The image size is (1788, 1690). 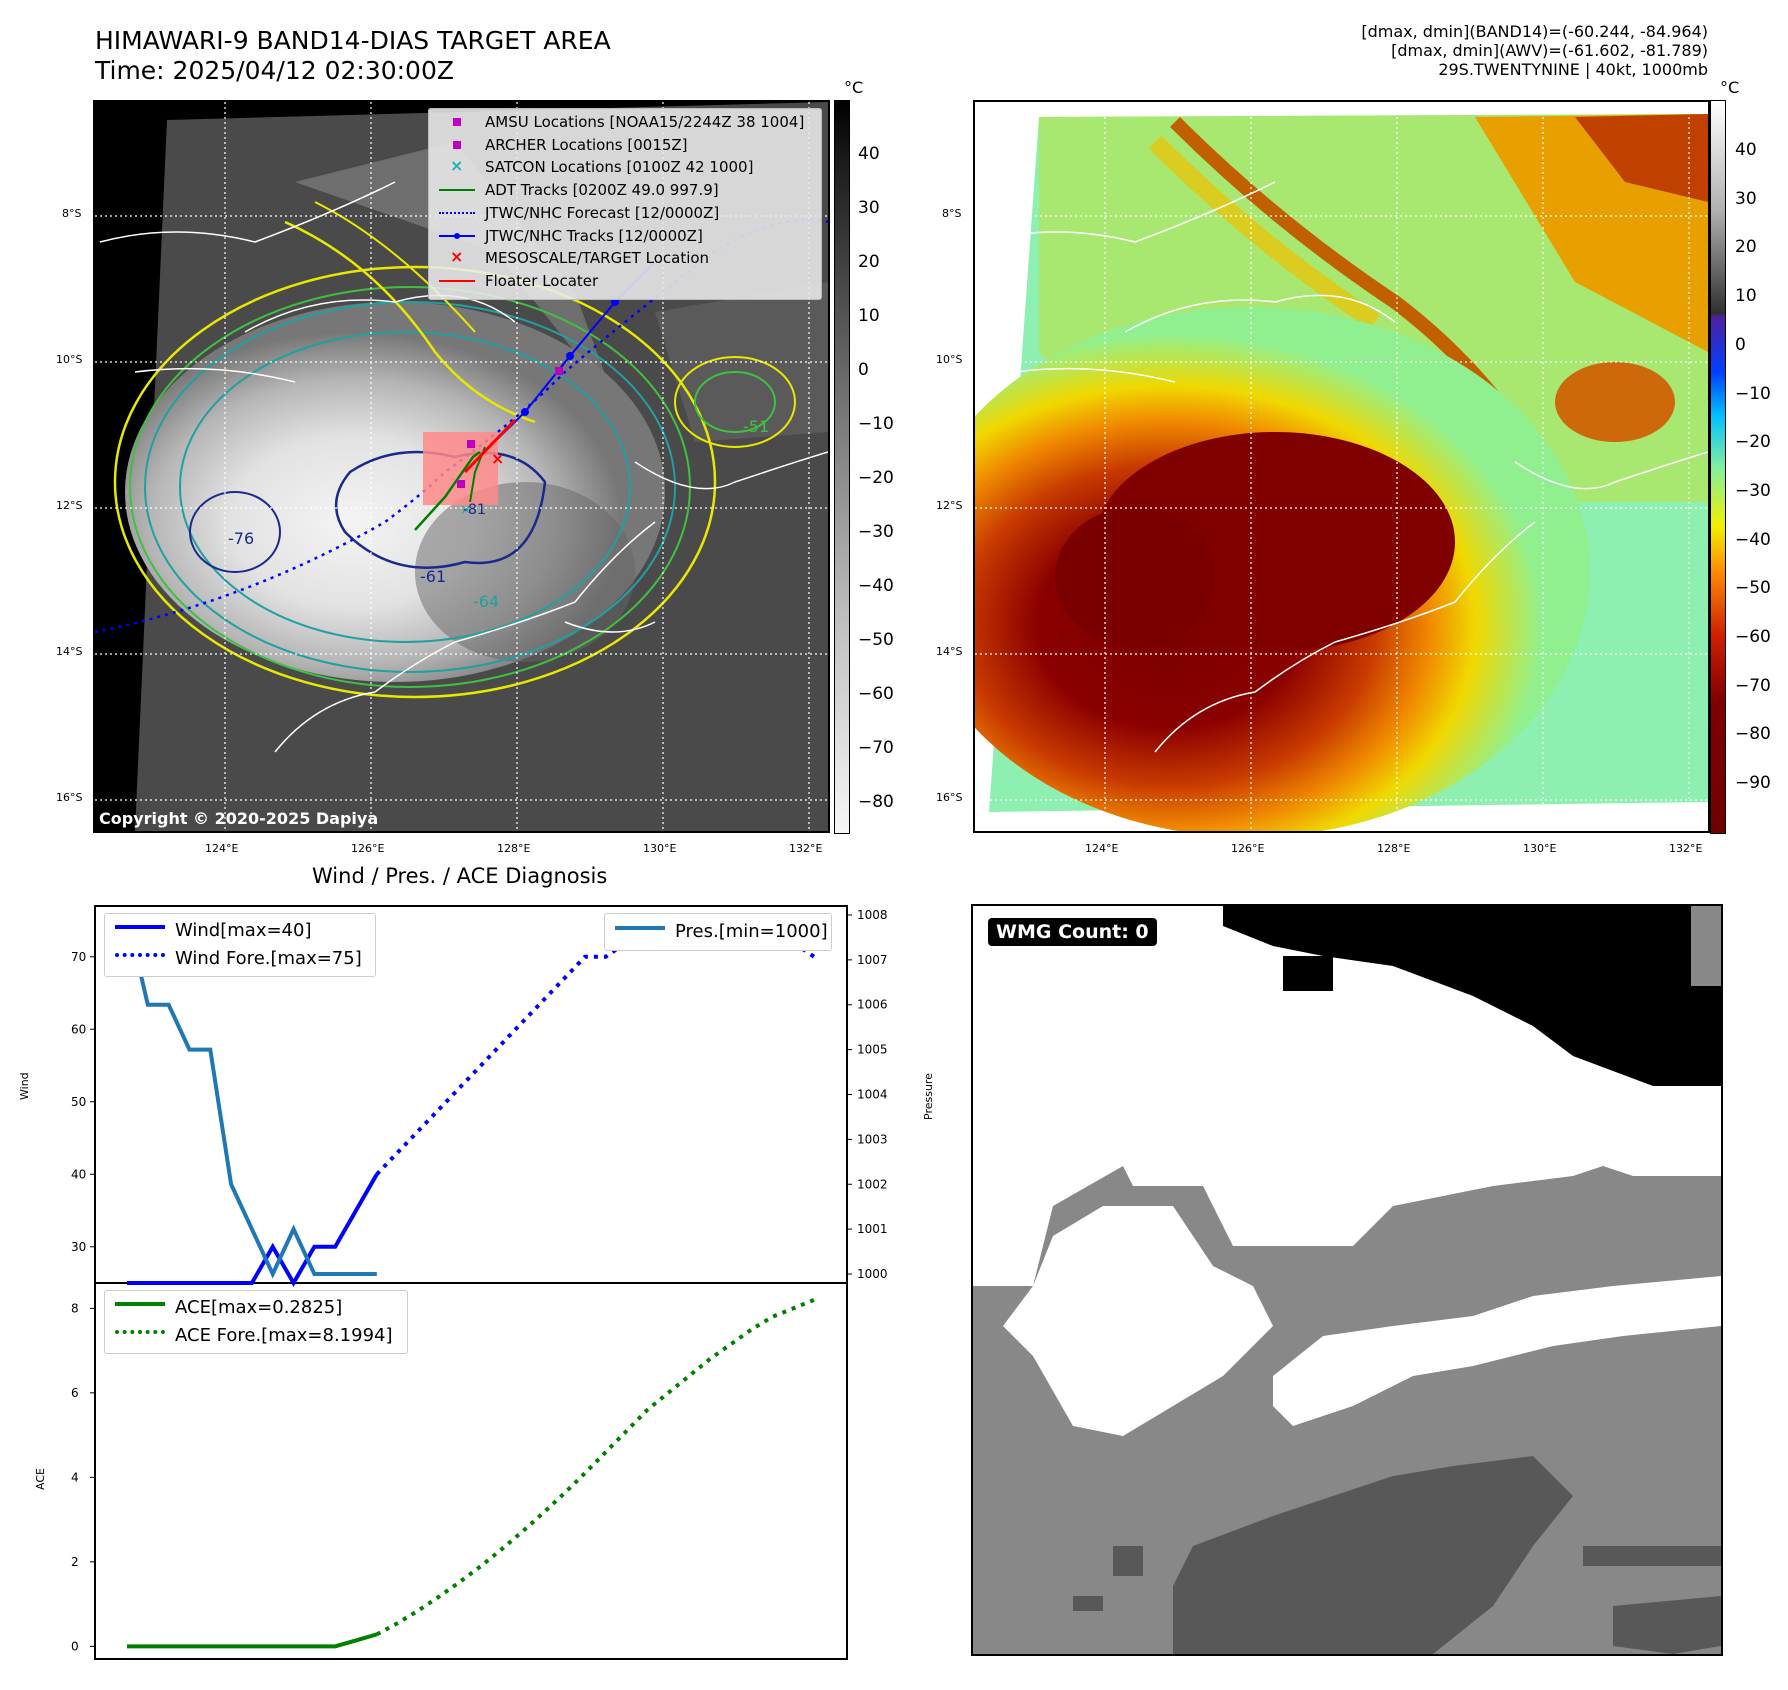 I want to click on legend-pressure: Pres.[min=1000], so click(x=751, y=931).